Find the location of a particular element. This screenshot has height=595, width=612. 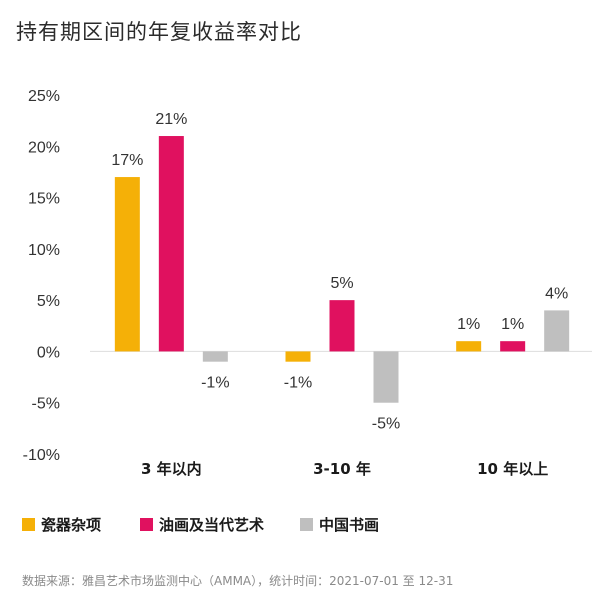

y-axis: 25% 20% 15% 10% 5% 0% -5% -10% is located at coordinates (41, 276).